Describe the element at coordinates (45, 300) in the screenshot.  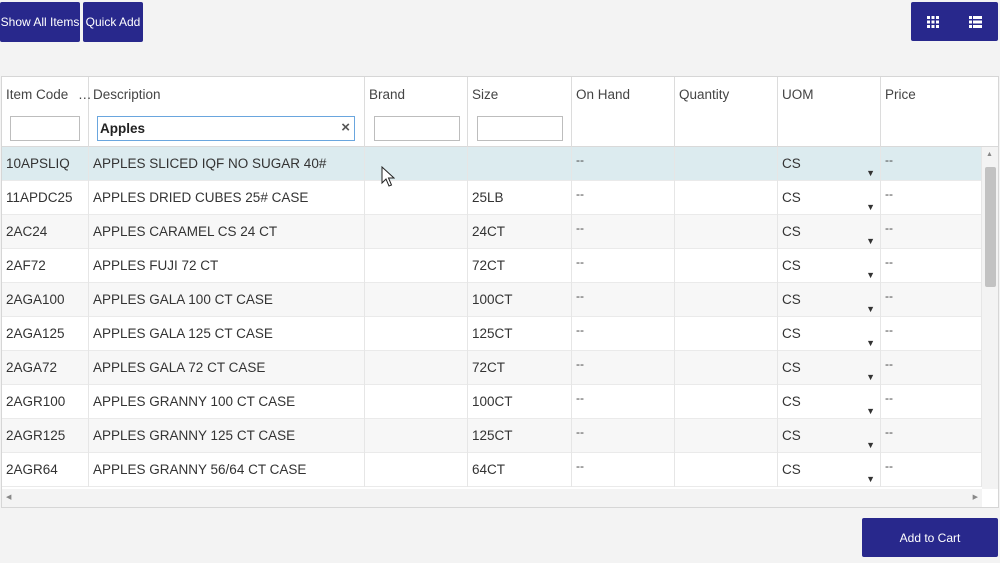
I see `item-code-cell: 2AGA100` at that location.